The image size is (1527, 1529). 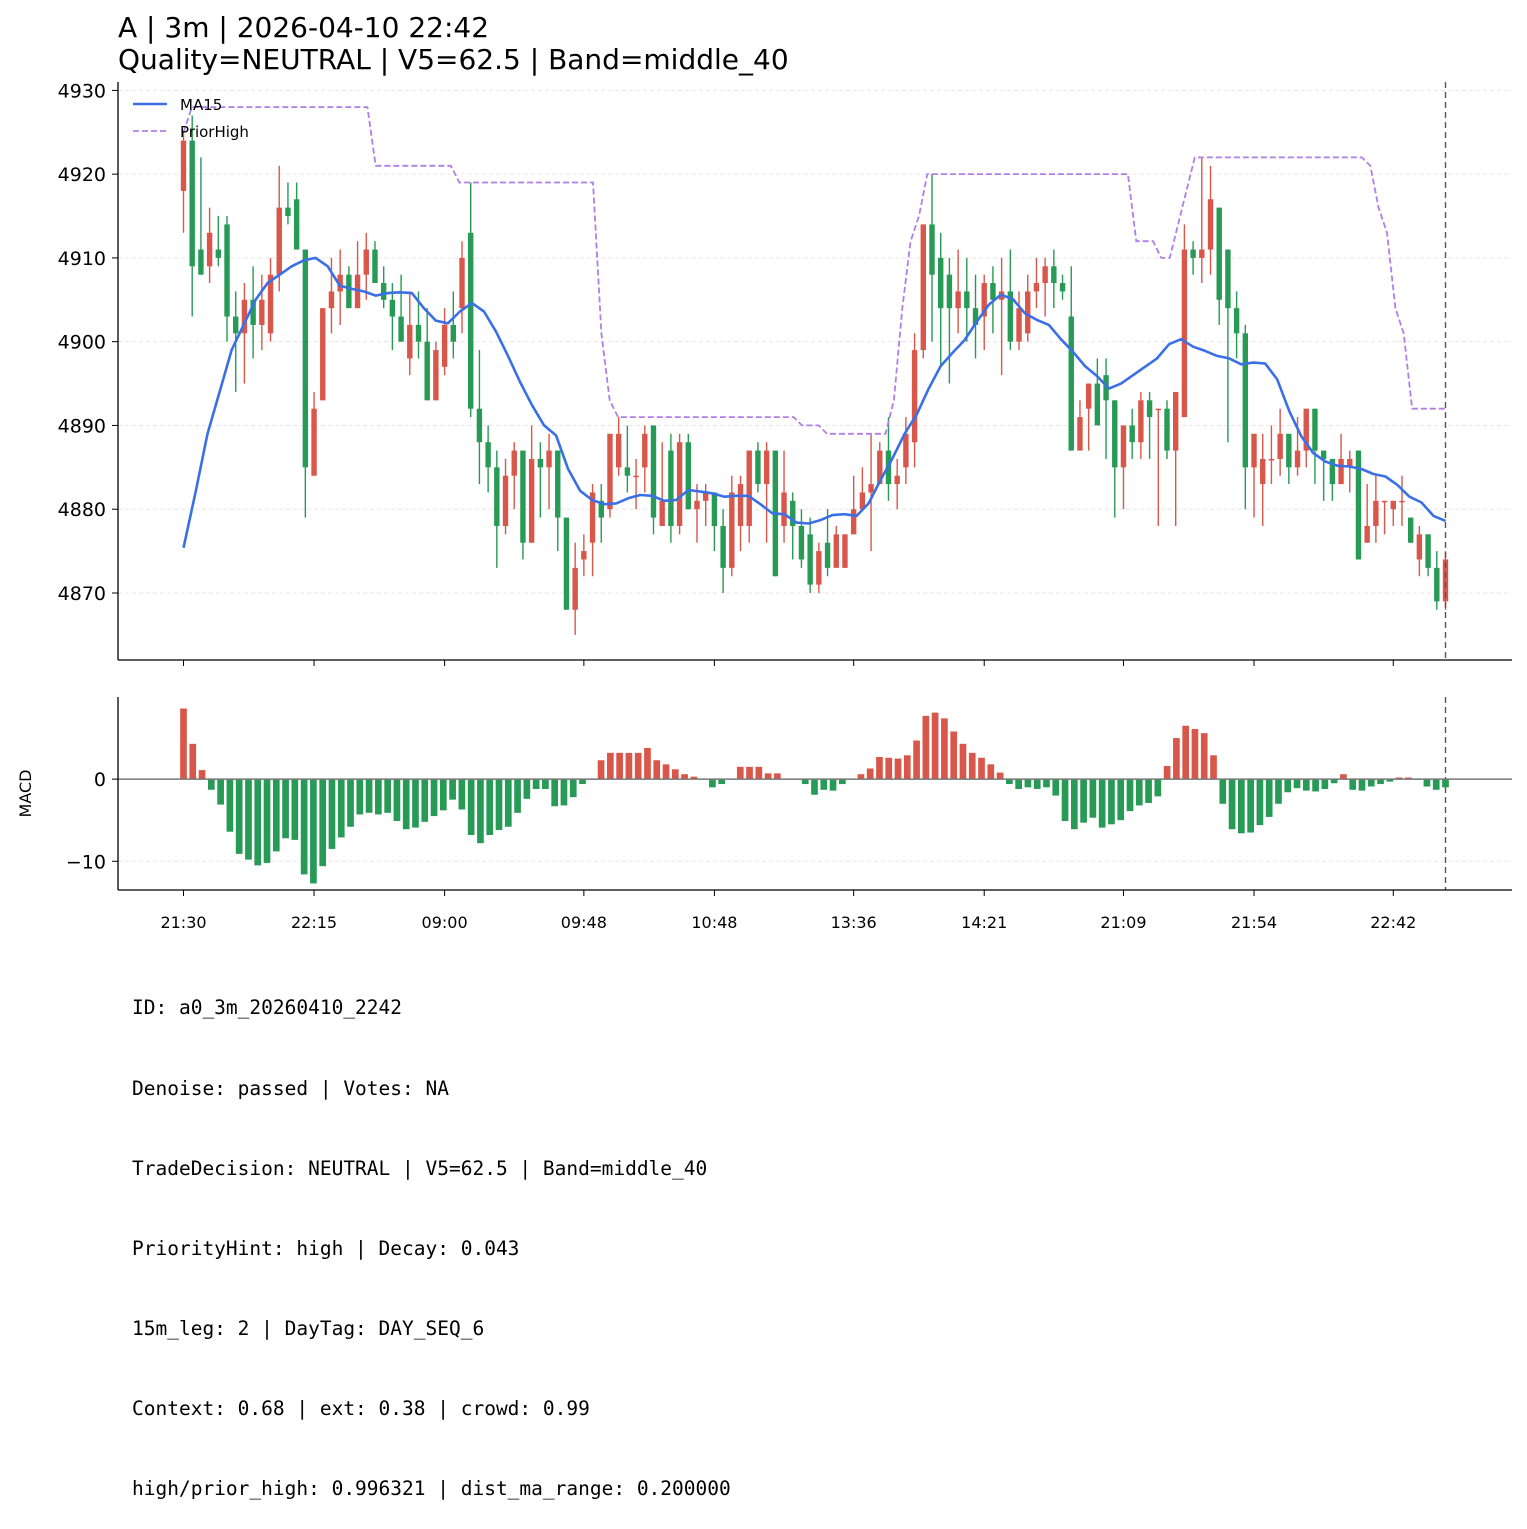 I want to click on macd-y-tick-label: 0, so click(x=100, y=780).